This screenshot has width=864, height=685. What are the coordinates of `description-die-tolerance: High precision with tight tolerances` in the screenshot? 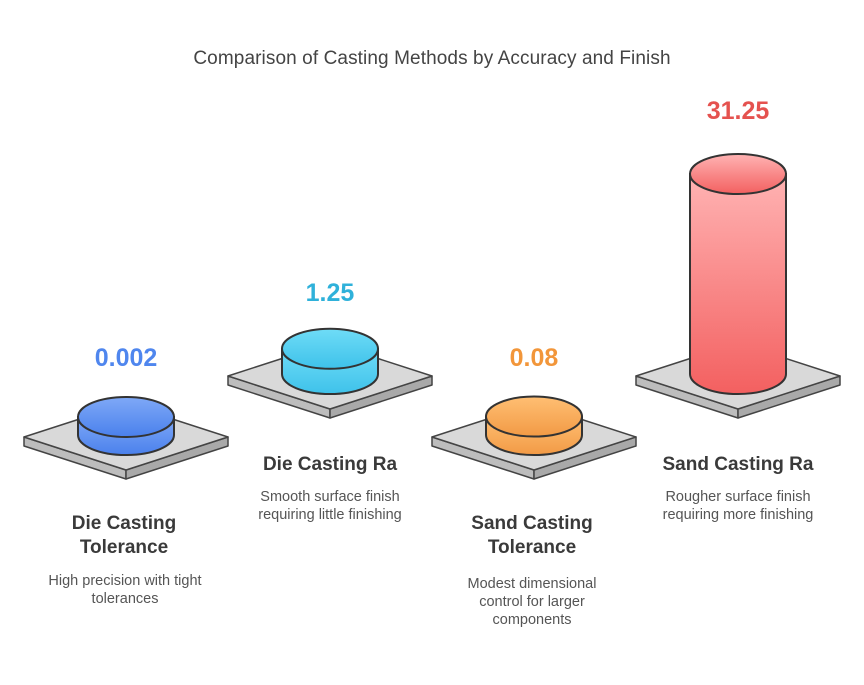 It's located at (125, 590).